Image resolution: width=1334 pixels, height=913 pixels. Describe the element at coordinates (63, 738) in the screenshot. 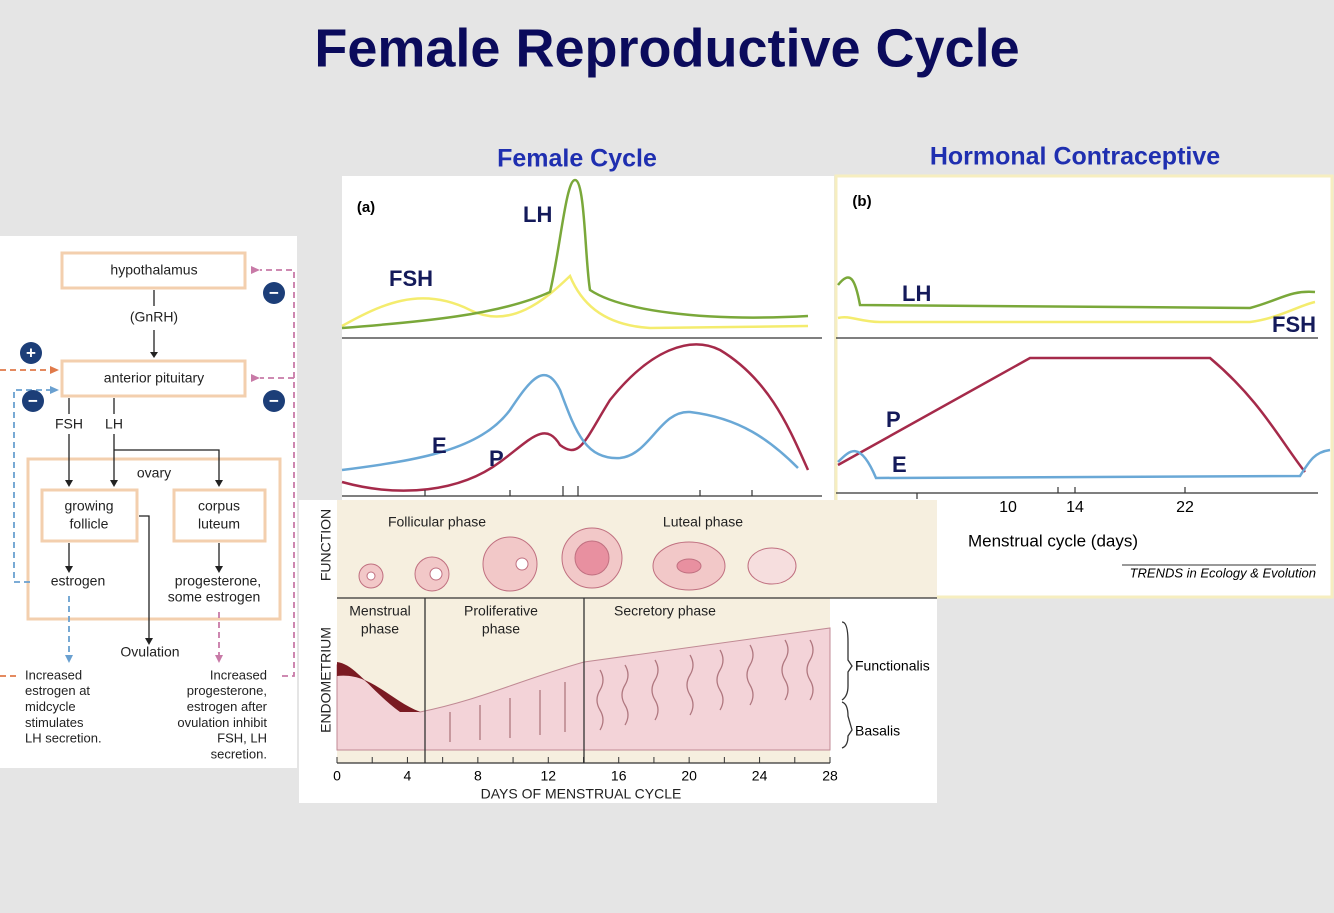

I see `note-line: LH secretion.` at that location.